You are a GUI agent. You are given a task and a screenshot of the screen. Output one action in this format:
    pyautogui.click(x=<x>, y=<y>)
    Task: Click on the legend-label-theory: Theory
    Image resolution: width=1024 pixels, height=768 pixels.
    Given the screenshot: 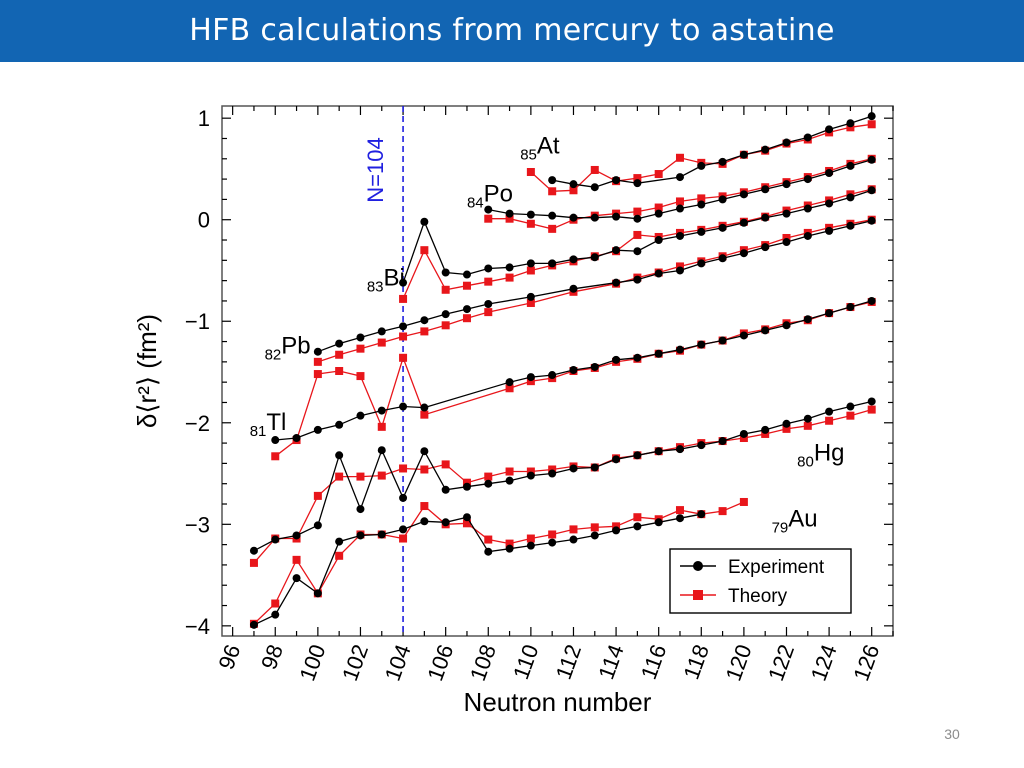 What is the action you would take?
    pyautogui.click(x=758, y=596)
    